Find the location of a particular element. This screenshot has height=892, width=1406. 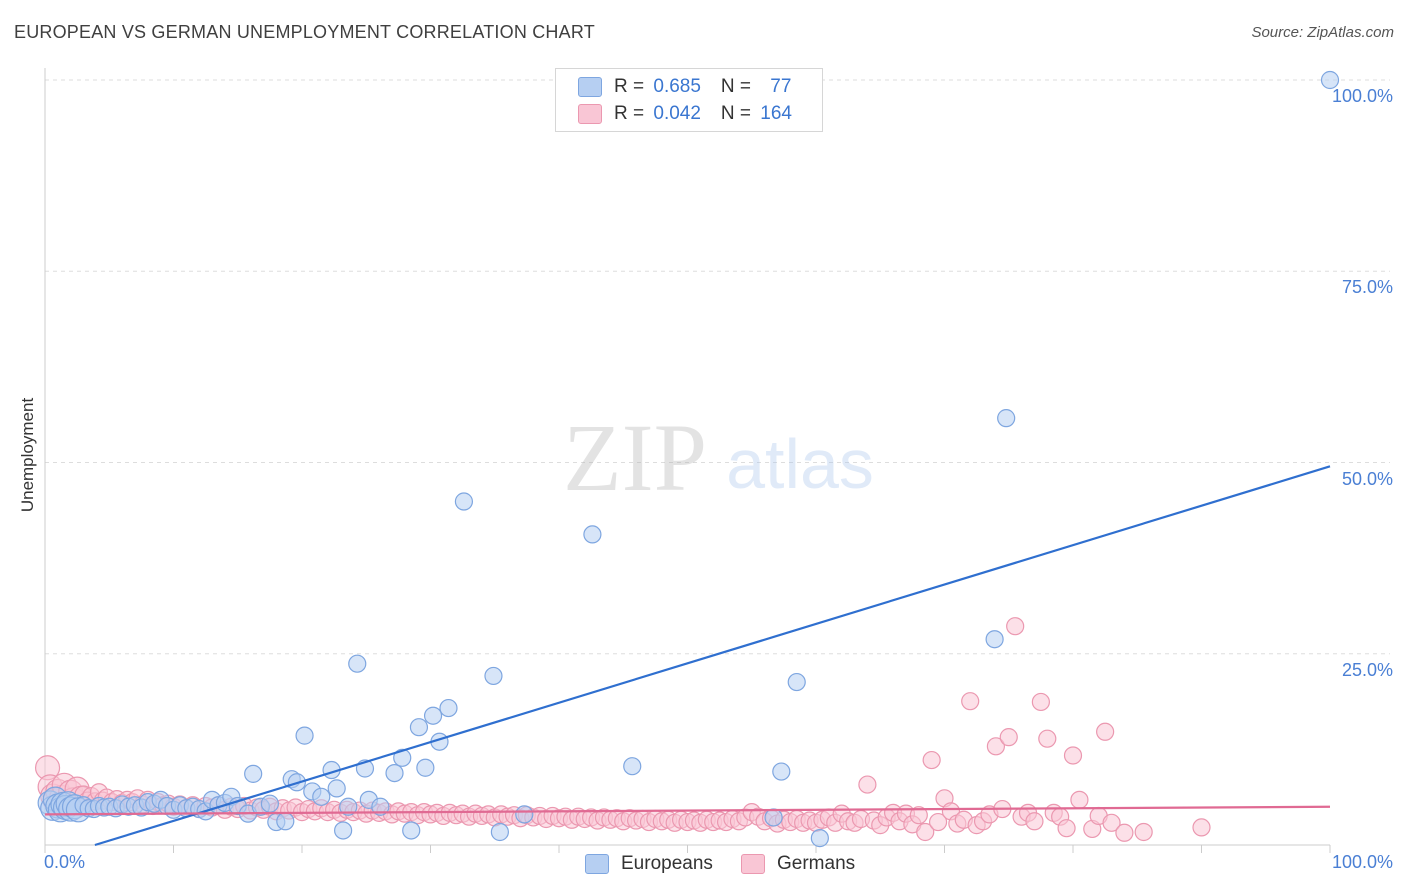

watermark: ZIP atlas is located at coordinates (718, 457).